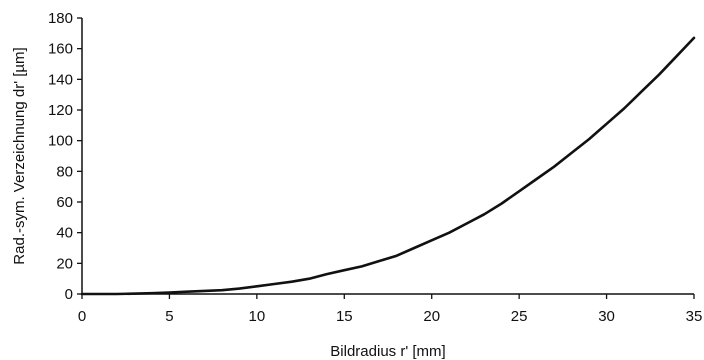  I want to click on y-axis: 0 20 40 60 80 100 120 140 160 180, so click(65, 156).